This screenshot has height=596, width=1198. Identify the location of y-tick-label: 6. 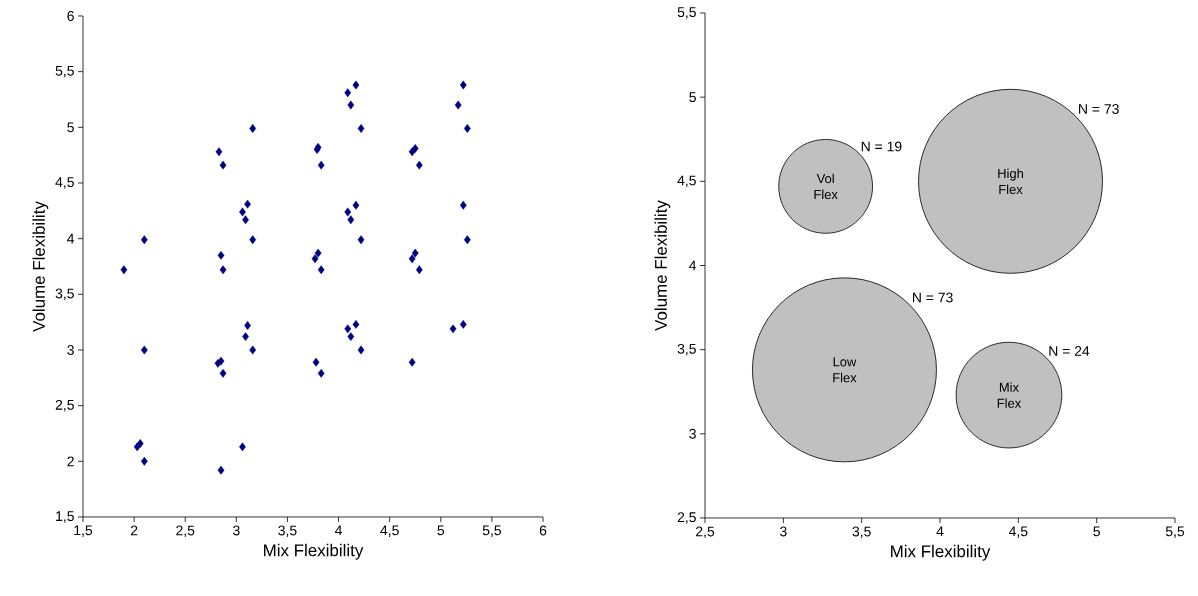
(70, 16).